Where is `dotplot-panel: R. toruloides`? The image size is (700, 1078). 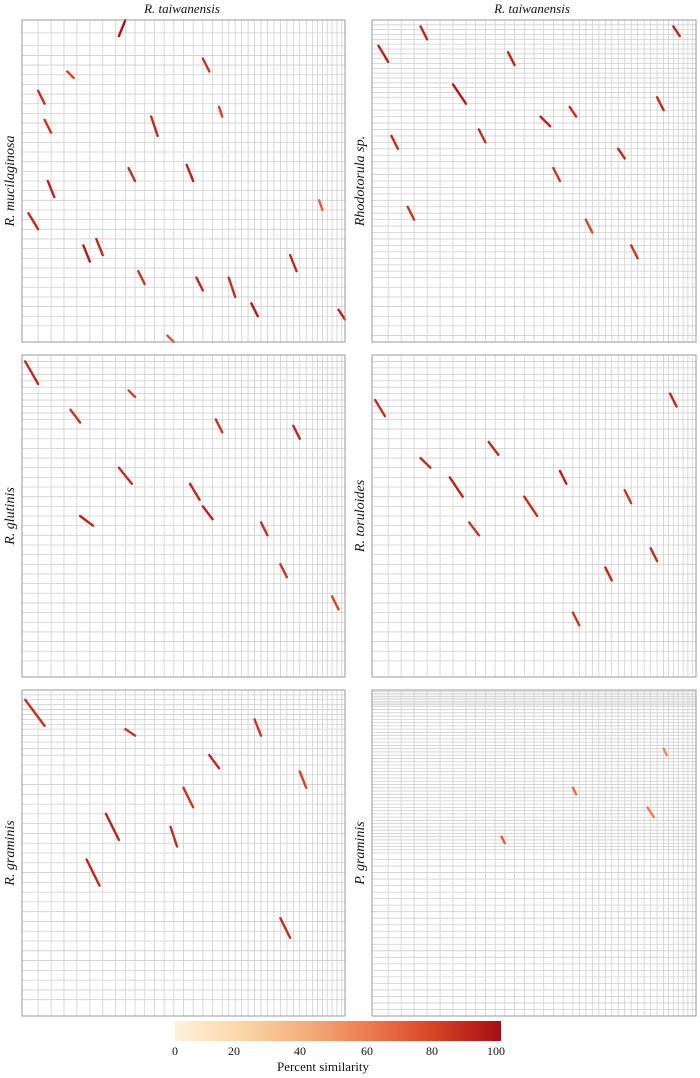
dotplot-panel: R. toruloides is located at coordinates (525, 516).